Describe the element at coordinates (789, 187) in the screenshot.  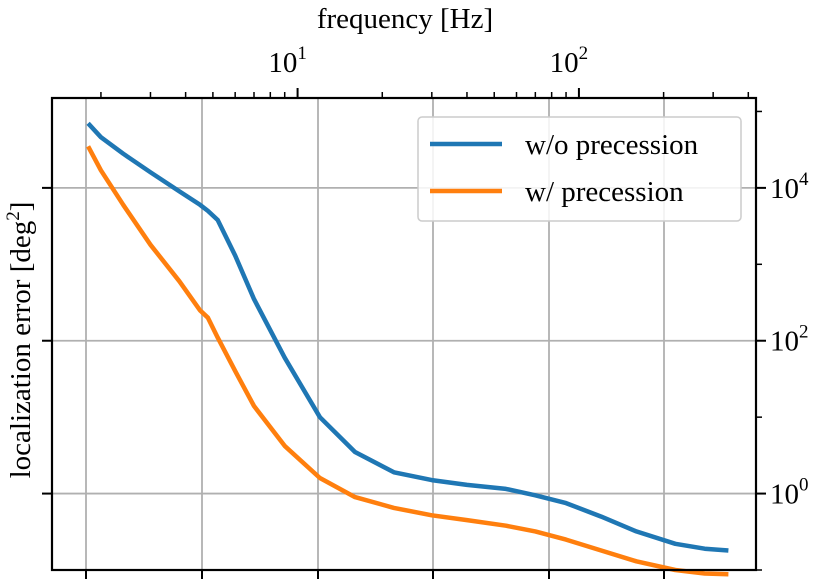
I see `y-tick-label-2: 10⁴` at that location.